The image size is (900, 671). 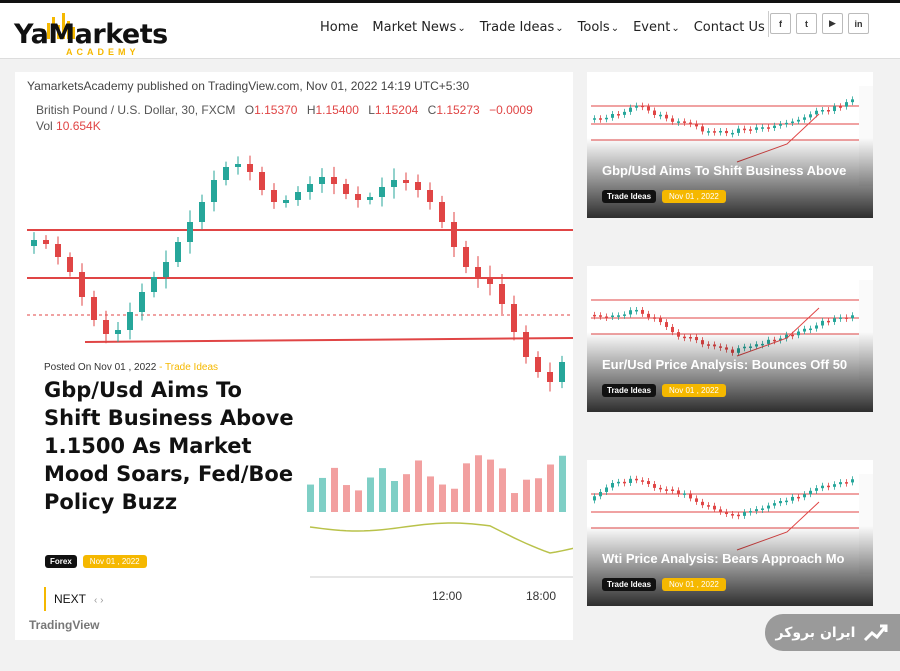 I want to click on nav-event: Event⌄, so click(x=656, y=27).